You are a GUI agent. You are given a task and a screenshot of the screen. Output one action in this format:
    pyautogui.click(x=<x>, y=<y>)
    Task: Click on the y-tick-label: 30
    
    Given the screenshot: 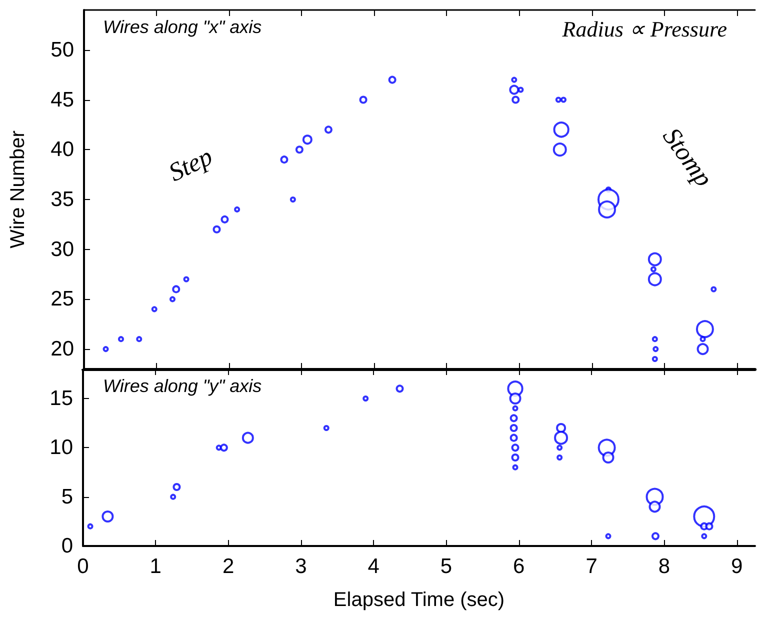 What is the action you would take?
    pyautogui.click(x=62, y=249)
    